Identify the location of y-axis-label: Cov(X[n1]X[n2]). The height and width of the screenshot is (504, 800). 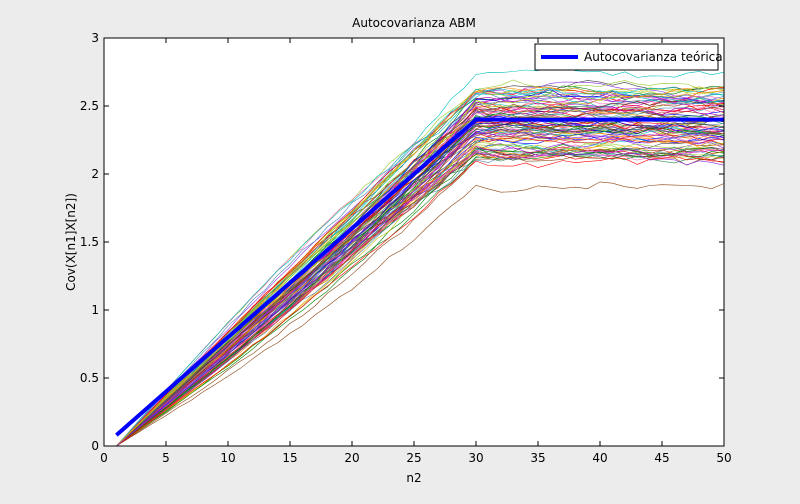
(71, 242).